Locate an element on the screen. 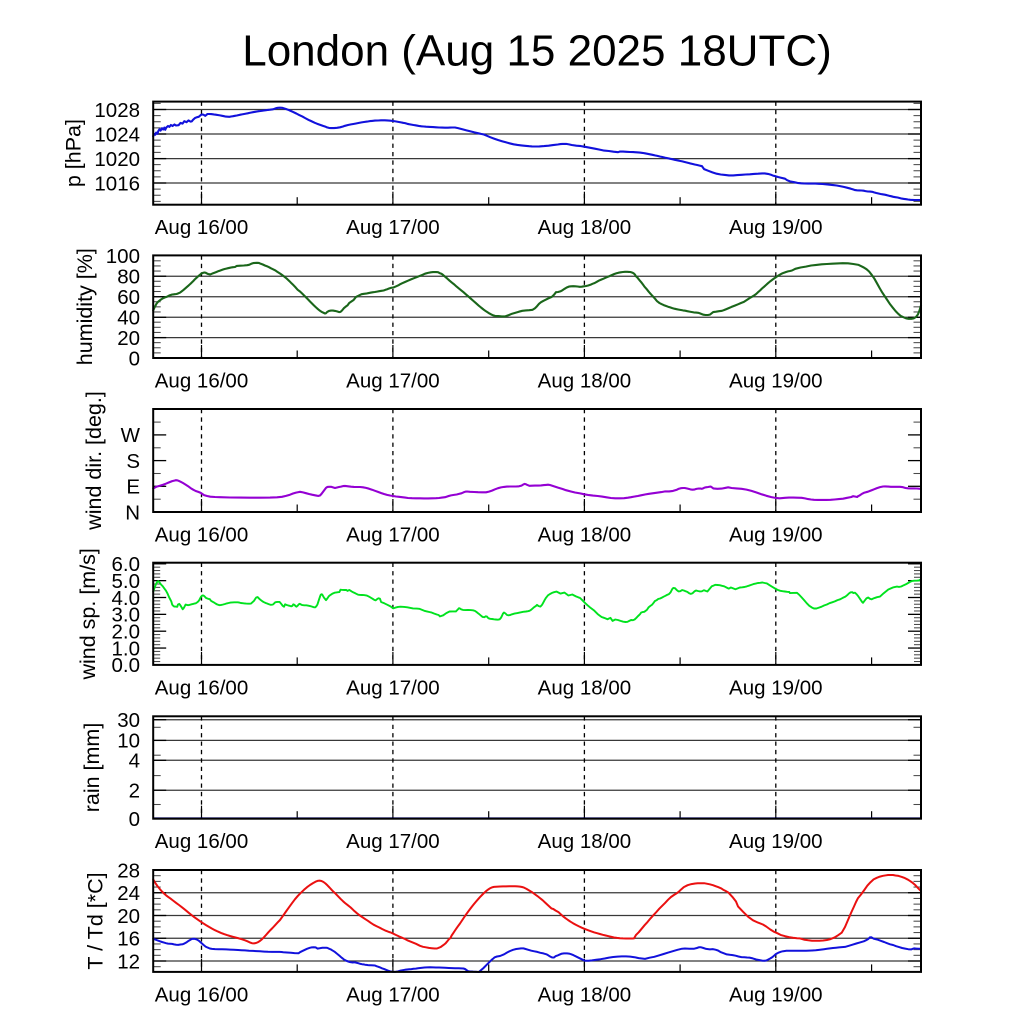 The height and width of the screenshot is (1024, 1024). svg-text: 6.0 is located at coordinates (126, 564).